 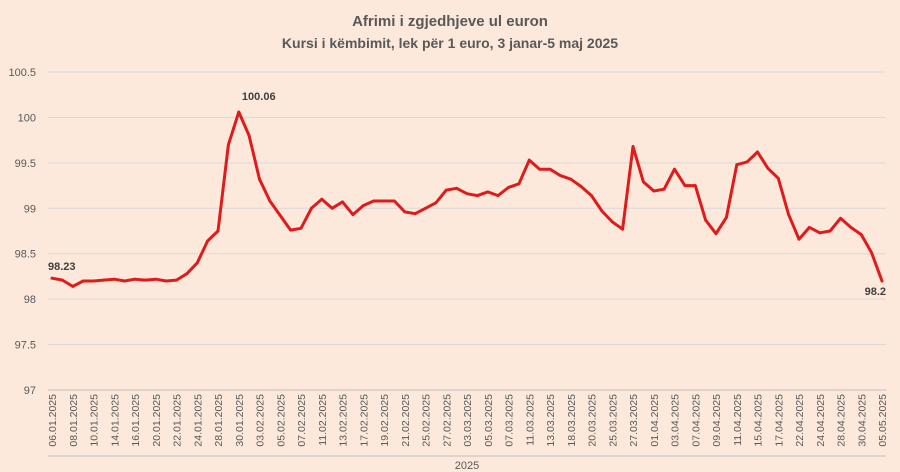 What do you see at coordinates (821, 420) in the screenshot?
I see `x-tick-label: 24.04.2025` at bounding box center [821, 420].